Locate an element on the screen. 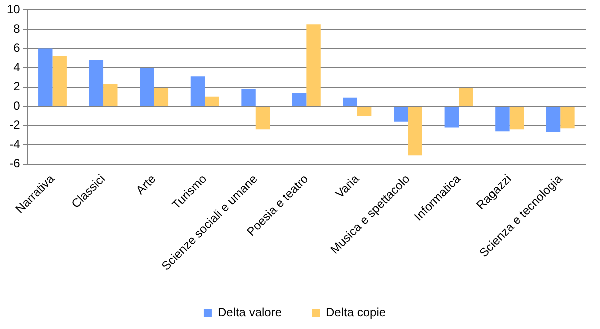  y-tick-label: 2 is located at coordinates (17, 87).